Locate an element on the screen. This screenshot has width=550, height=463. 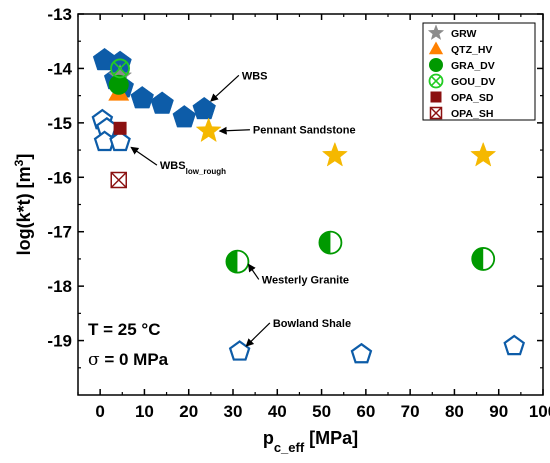
legend-label-gra-dv: GRA_DV is located at coordinates (473, 66).